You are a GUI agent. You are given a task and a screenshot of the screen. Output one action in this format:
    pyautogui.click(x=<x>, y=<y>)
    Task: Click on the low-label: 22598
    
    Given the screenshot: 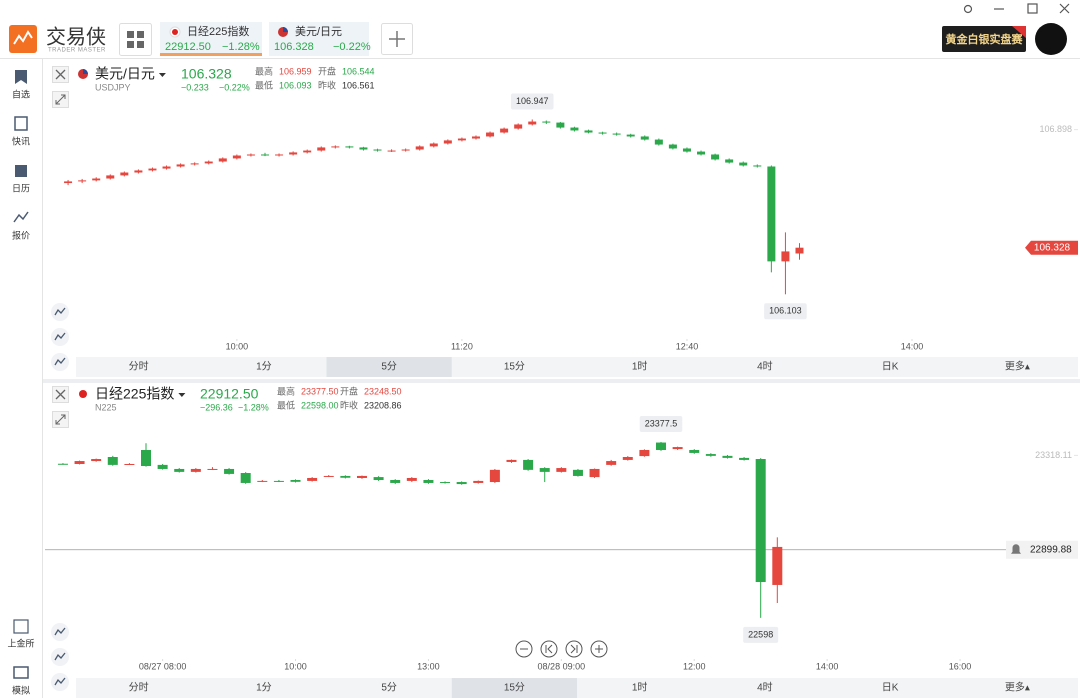 What is the action you would take?
    pyautogui.click(x=760, y=634)
    